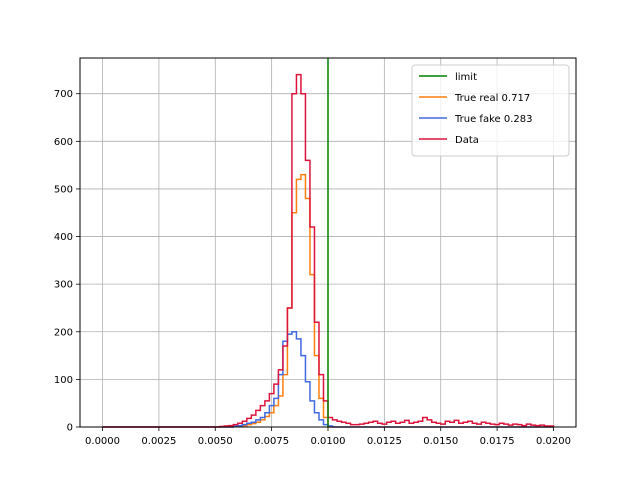 This screenshot has width=640, height=480. I want to click on legend-label: Data, so click(467, 140).